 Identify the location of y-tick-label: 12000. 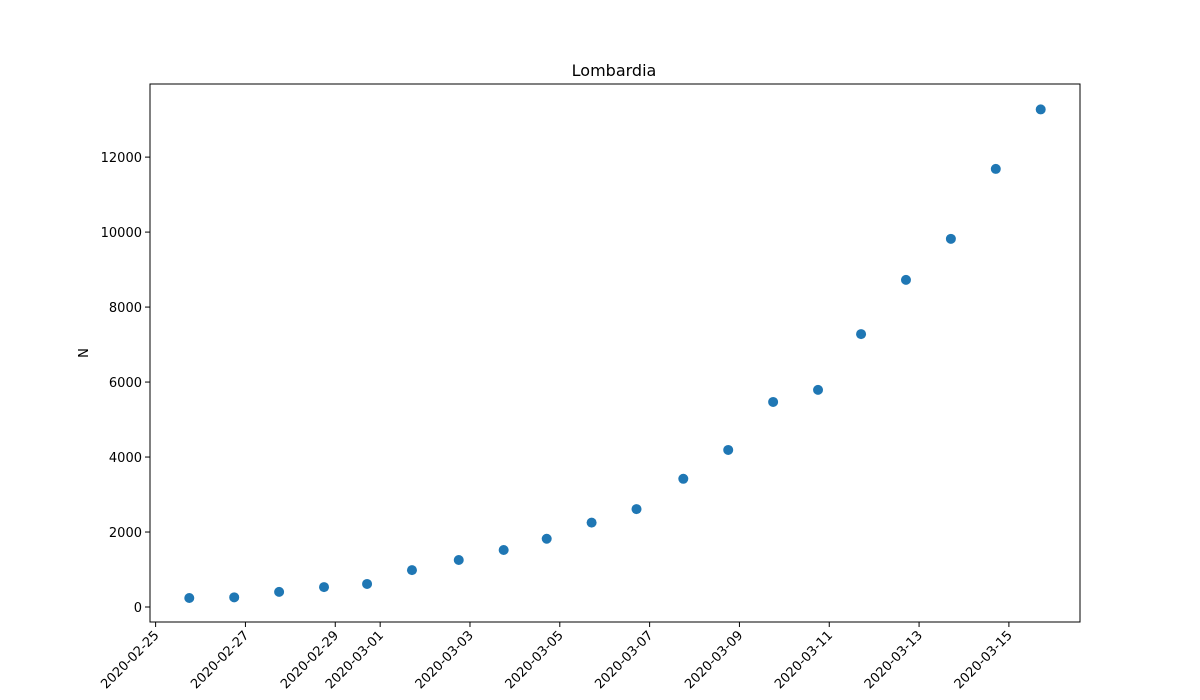
(121, 158).